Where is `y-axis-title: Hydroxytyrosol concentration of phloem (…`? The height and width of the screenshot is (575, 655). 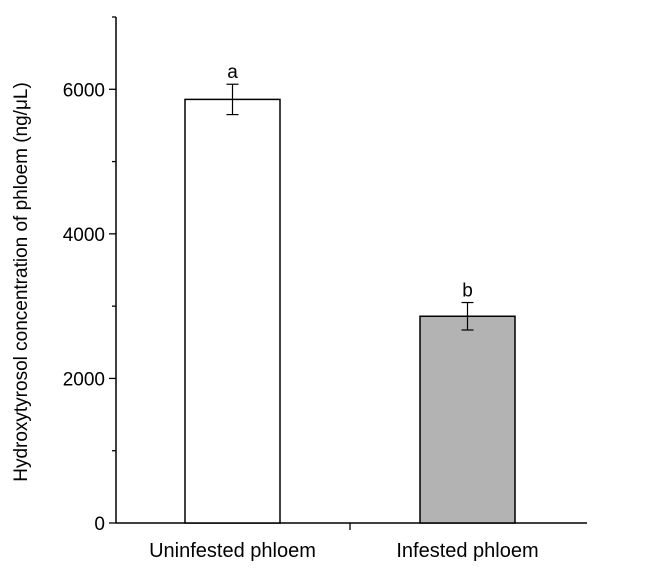 y-axis-title: Hydroxytyrosol concentration of phloem (… is located at coordinates (21, 282).